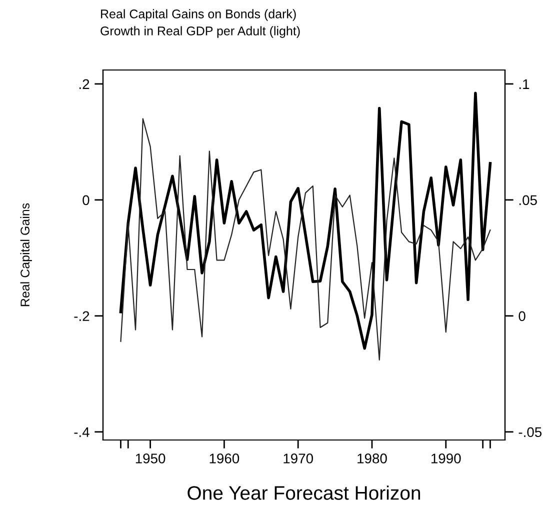  I want to click on chart-title: Real Capital Gains on Bonds (dark), so click(198, 15).